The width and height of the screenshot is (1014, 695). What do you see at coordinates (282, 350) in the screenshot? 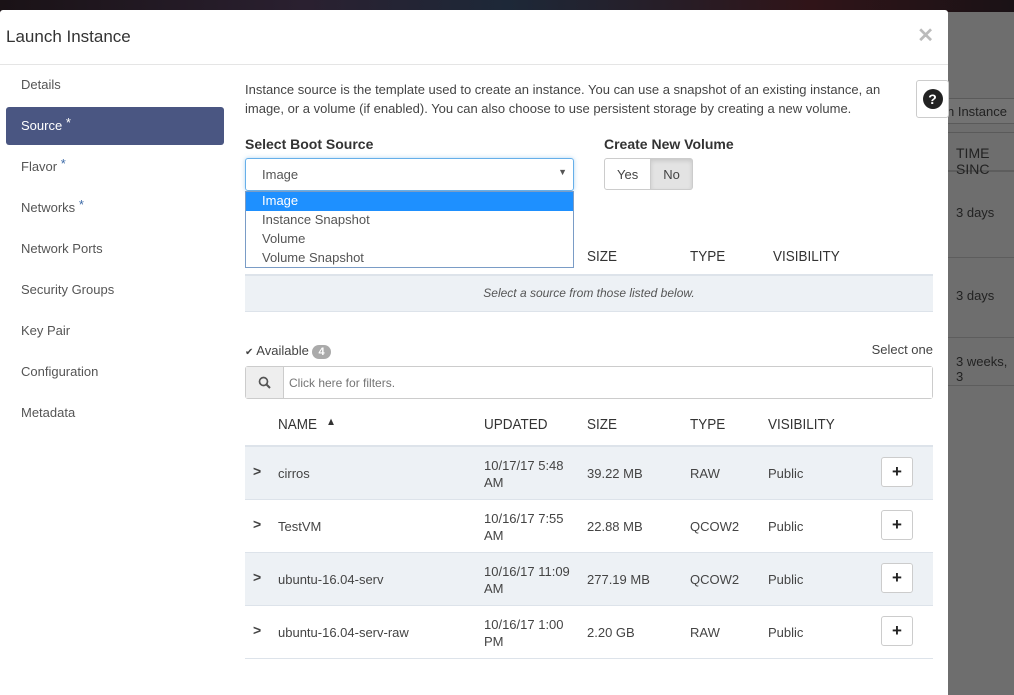
I see `available-label: Available` at bounding box center [282, 350].